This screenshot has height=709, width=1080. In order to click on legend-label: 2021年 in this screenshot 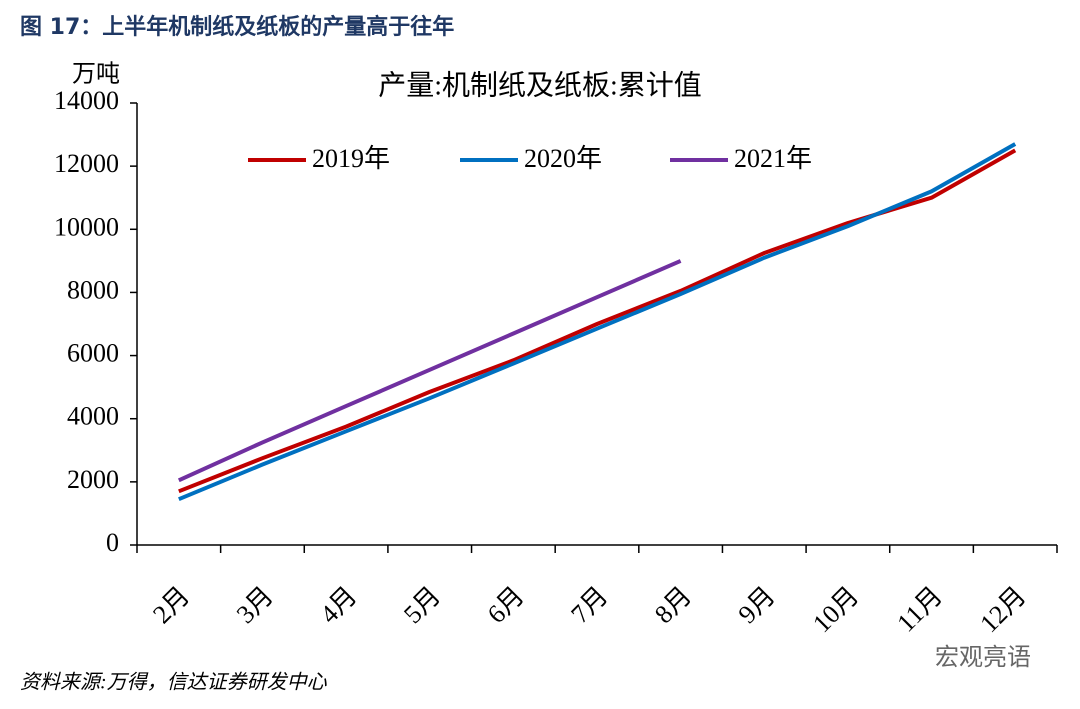, I will do `click(773, 158)`.